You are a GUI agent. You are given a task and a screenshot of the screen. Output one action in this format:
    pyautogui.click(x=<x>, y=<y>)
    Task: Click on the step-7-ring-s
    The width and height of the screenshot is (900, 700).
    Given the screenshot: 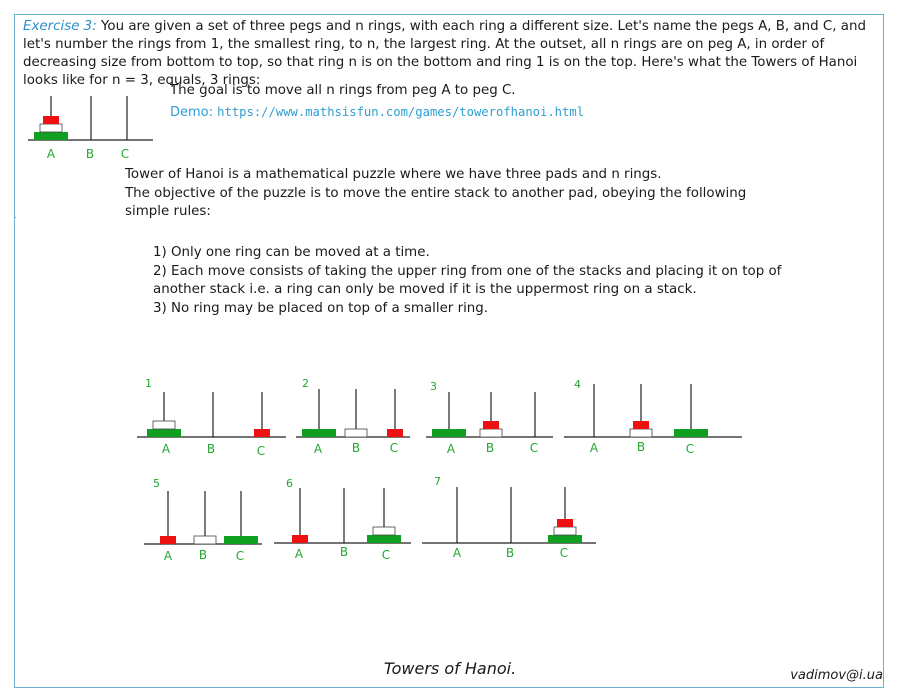 What is the action you would take?
    pyautogui.click(x=565, y=523)
    